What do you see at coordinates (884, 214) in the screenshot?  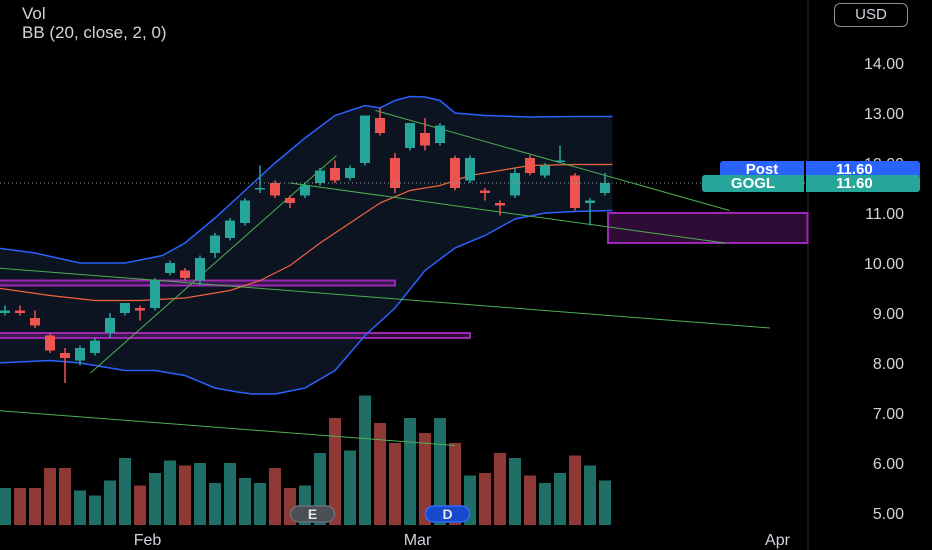 I see `y-tick-label: 11.00` at bounding box center [884, 214].